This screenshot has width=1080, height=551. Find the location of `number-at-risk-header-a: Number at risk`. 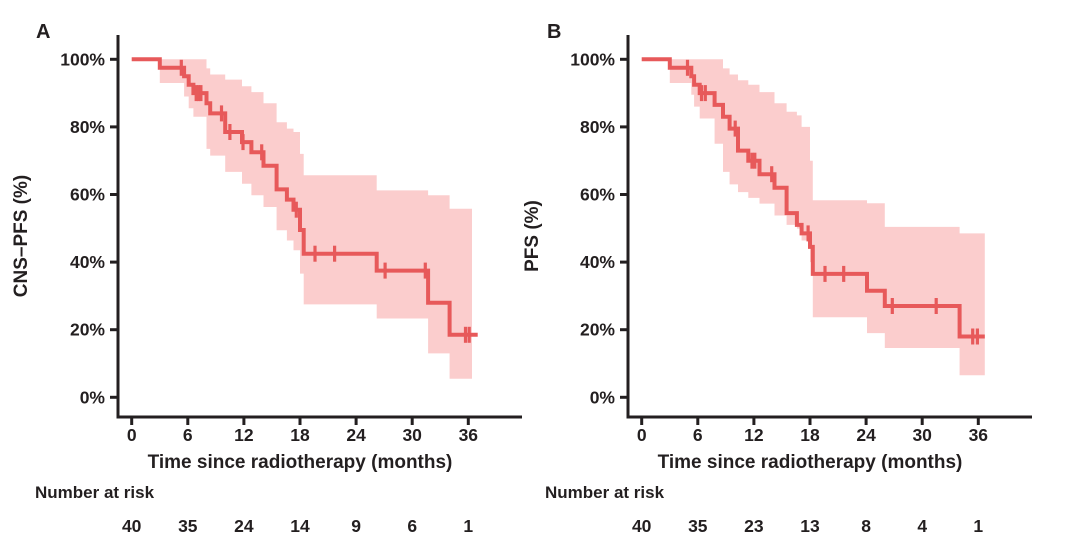

number-at-risk-header-a: Number at risk is located at coordinates (95, 492).